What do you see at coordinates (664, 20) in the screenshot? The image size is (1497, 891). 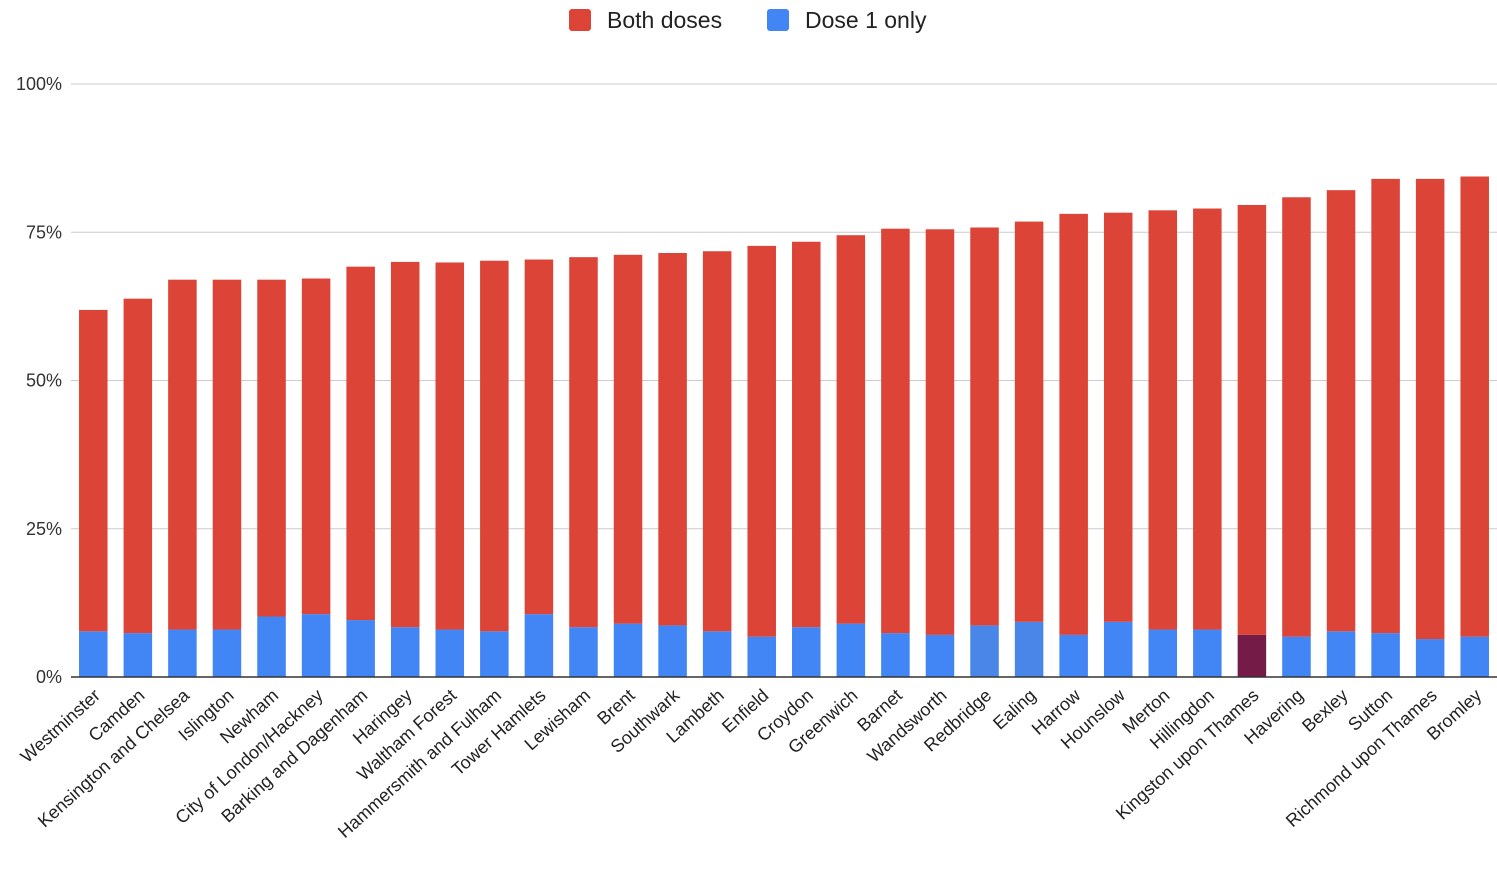 I see `legend-label-both-doses: Both doses` at bounding box center [664, 20].